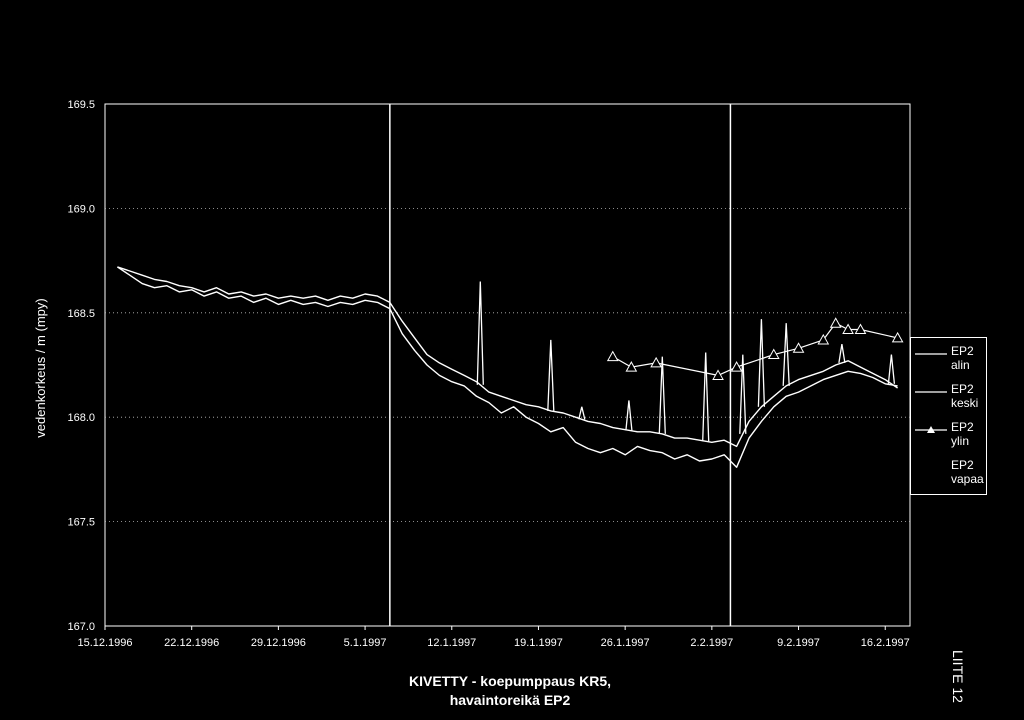 This screenshot has width=1024, height=720. What do you see at coordinates (81, 314) in the screenshot?
I see `y-tick-label: 168.5` at bounding box center [81, 314].